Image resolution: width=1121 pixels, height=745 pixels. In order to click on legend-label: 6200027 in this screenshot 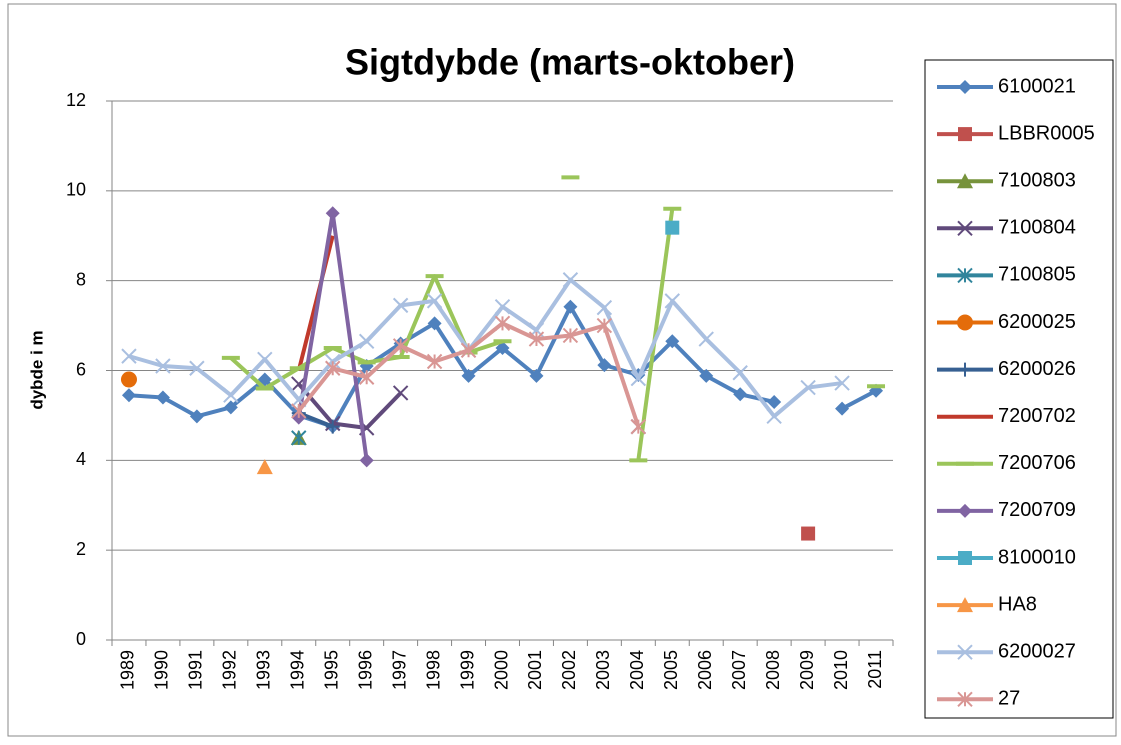, I will do `click(1037, 651)`.